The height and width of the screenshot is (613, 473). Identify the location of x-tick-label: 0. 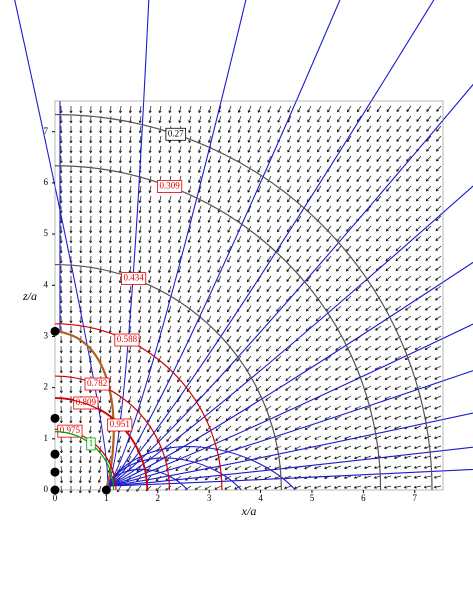
(55, 498).